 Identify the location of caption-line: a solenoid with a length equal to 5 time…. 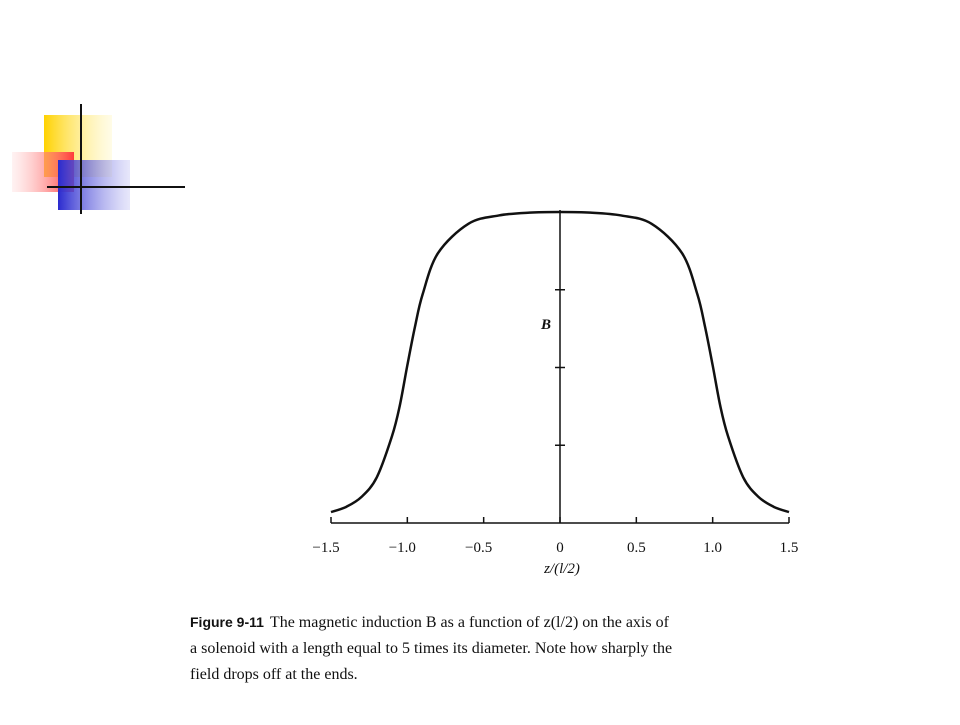
(431, 648).